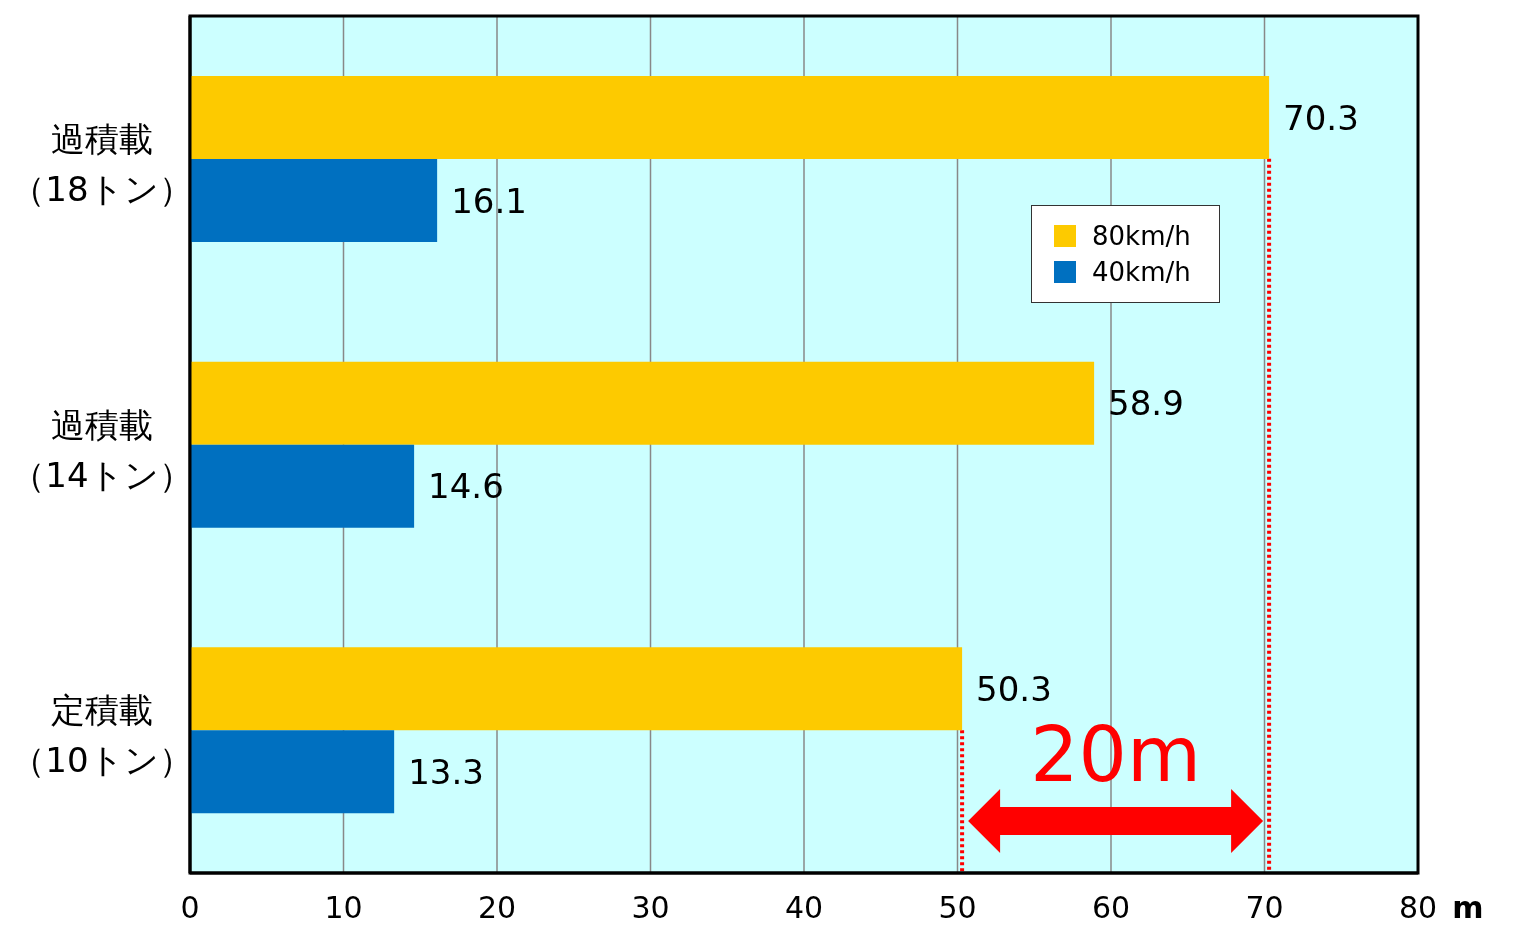 Image resolution: width=1518 pixels, height=943 pixels. Describe the element at coordinates (343, 908) in the screenshot. I see `x-tick-label: 10` at that location.